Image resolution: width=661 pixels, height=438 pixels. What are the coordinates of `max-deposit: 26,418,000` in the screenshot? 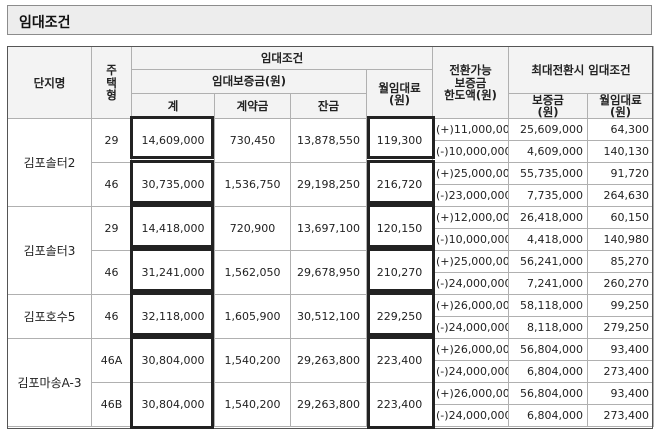 It's located at (548, 218).